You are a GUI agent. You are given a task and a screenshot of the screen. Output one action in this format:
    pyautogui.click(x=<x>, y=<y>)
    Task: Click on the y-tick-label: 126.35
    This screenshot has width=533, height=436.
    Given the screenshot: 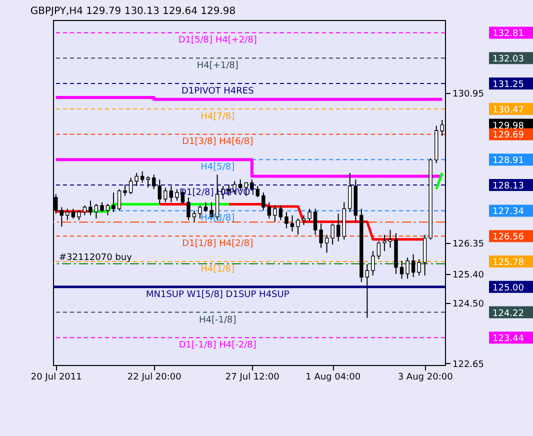 What is the action you would take?
    pyautogui.click(x=468, y=244)
    